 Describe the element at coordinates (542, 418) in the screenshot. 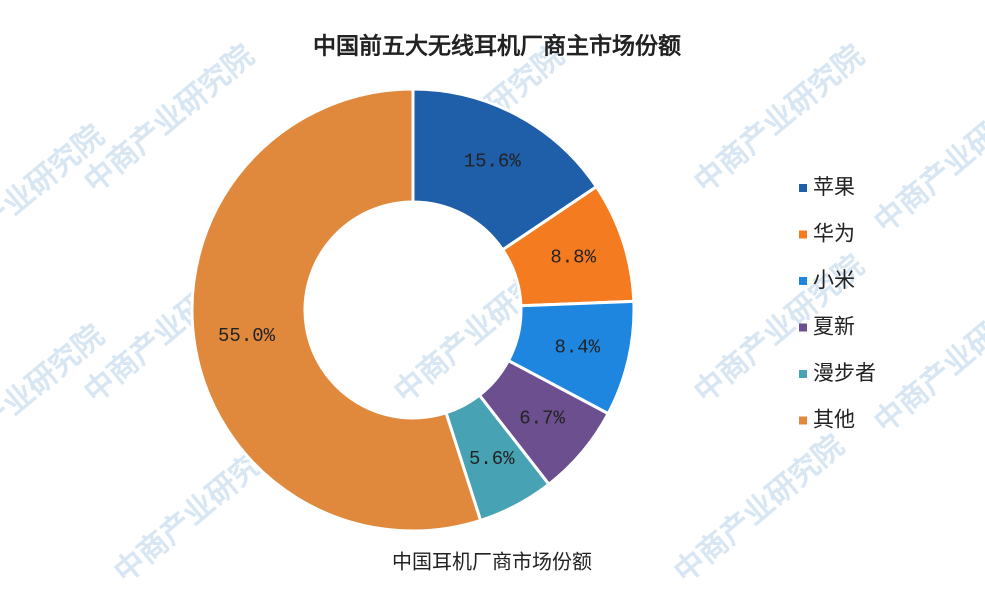

I see `data-label: 6.7%` at that location.